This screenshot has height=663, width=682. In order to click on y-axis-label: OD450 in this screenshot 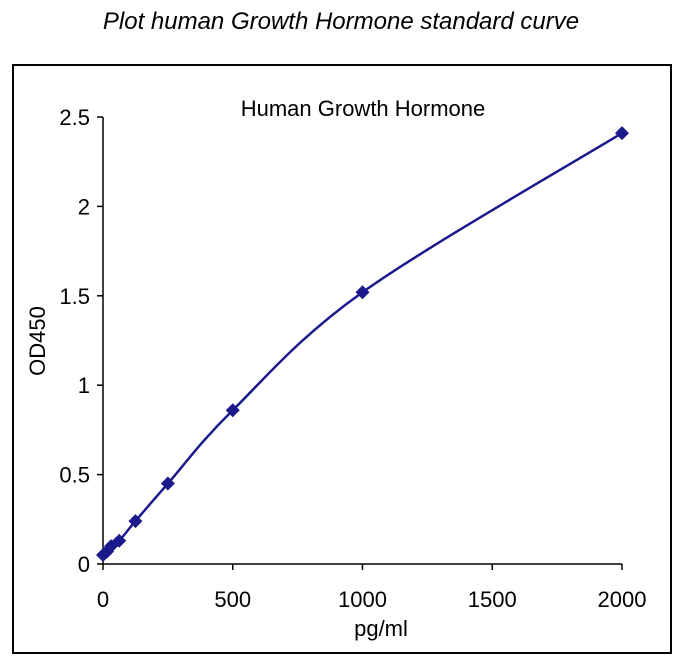, I will do `click(37, 341)`.